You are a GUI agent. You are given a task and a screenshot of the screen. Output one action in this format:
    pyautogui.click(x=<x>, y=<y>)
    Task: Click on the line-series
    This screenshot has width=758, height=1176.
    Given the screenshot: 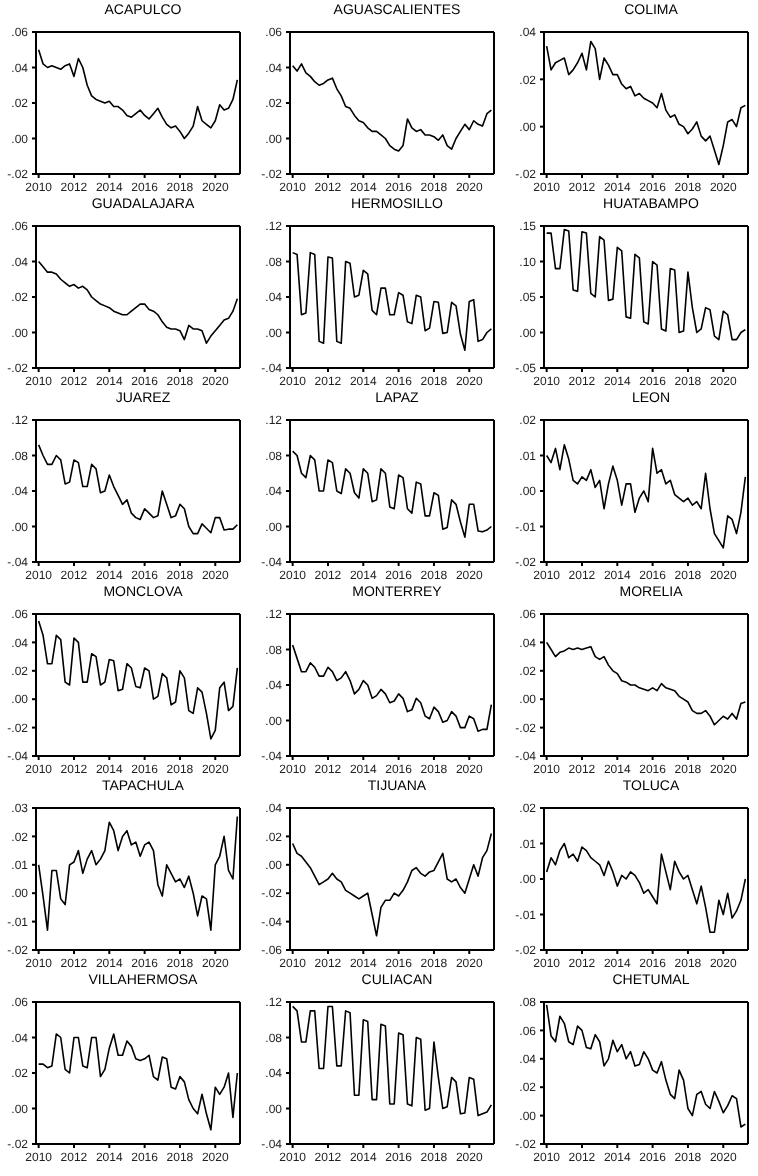 What is the action you would take?
    pyautogui.click(x=646, y=103)
    